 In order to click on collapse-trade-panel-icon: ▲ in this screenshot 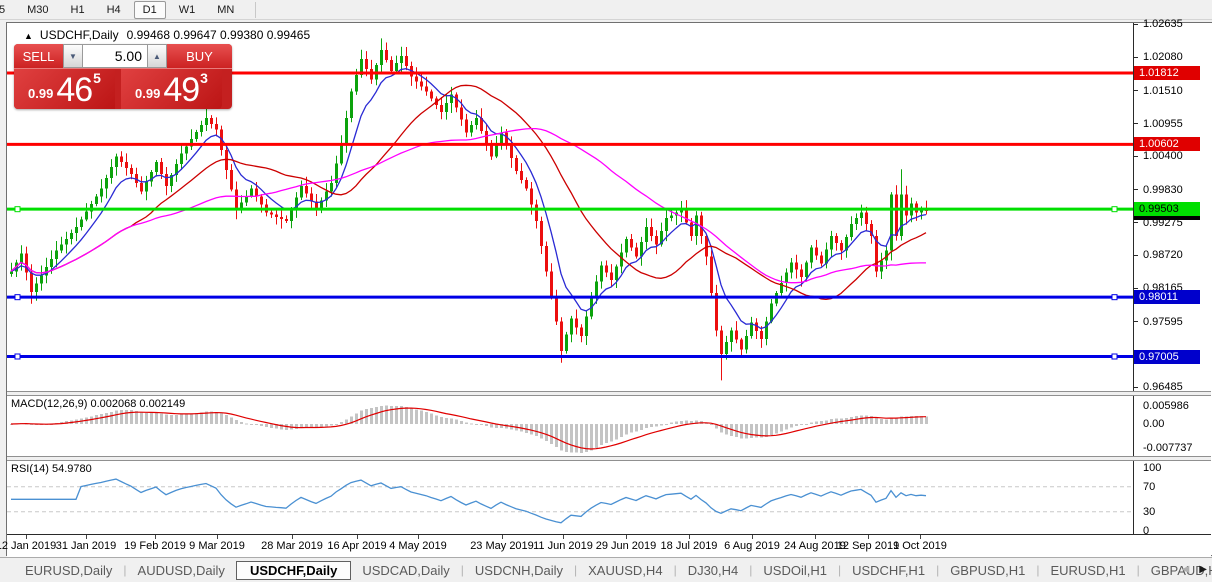, I will do `click(28, 36)`.